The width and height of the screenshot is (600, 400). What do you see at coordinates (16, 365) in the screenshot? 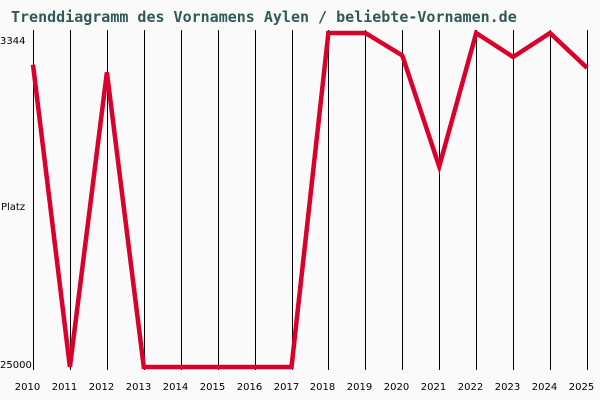
I see `y-axis-bottom-label: 25000` at bounding box center [16, 365].